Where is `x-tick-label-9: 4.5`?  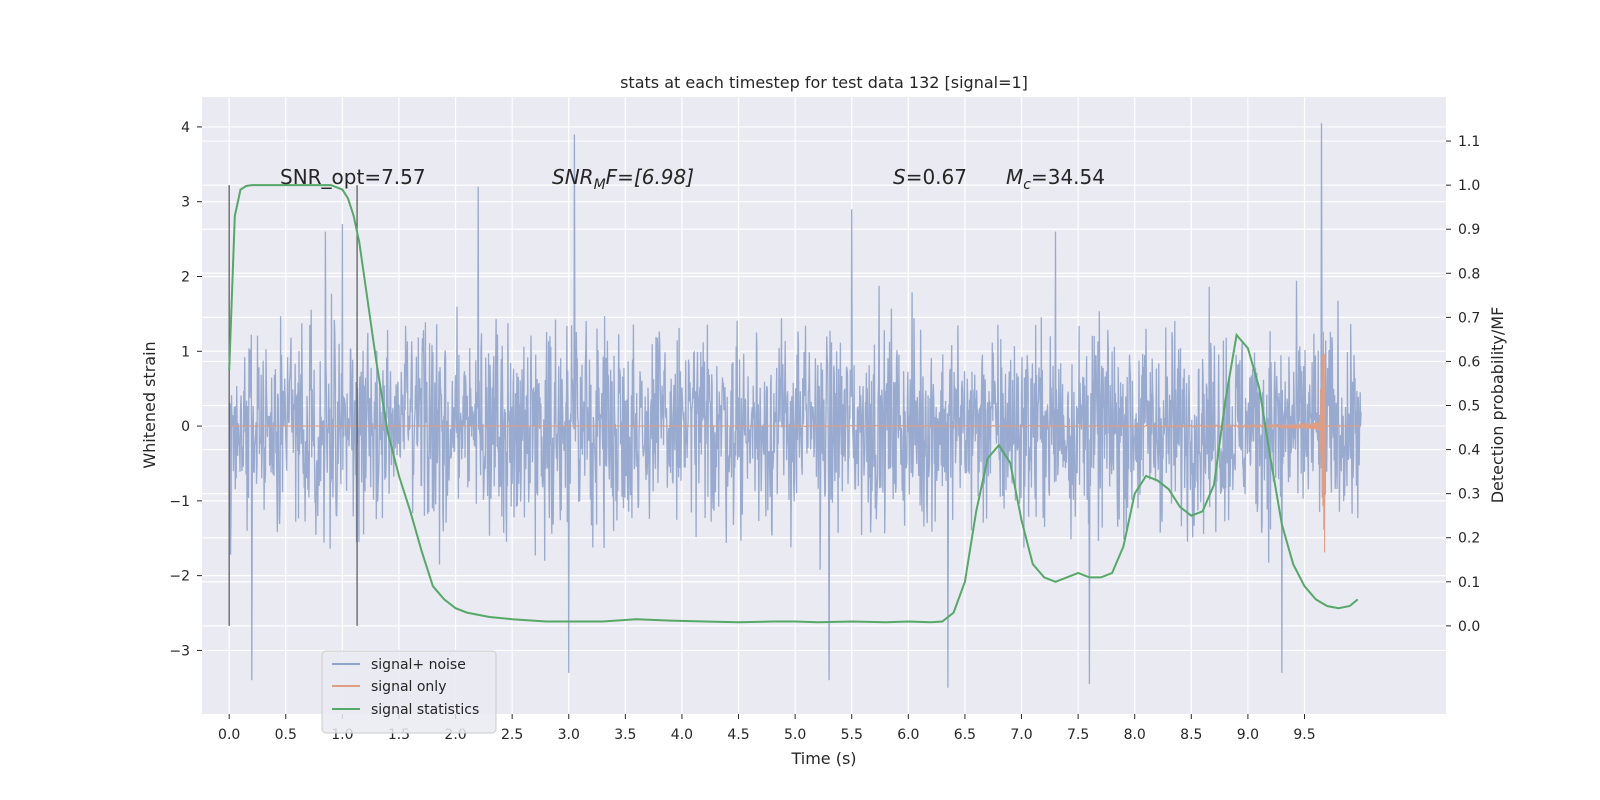
x-tick-label-9: 4.5 is located at coordinates (738, 735).